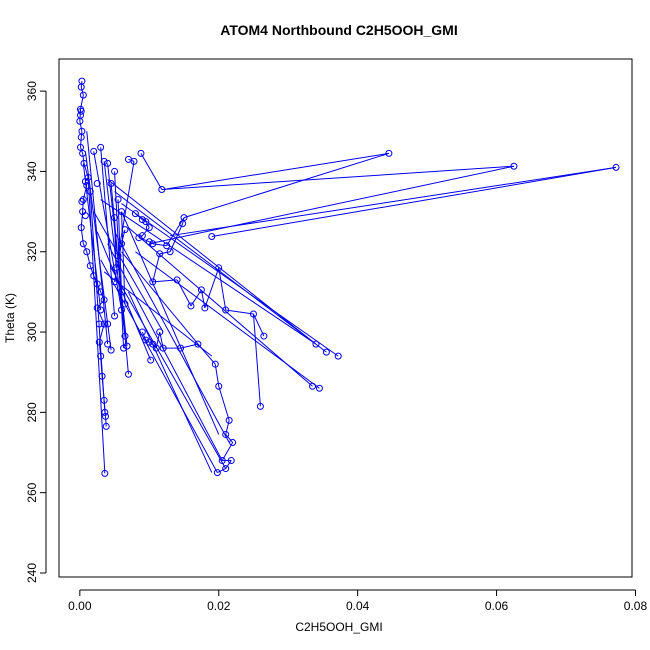  I want to click on x-tick-label: 0.08, so click(636, 606).